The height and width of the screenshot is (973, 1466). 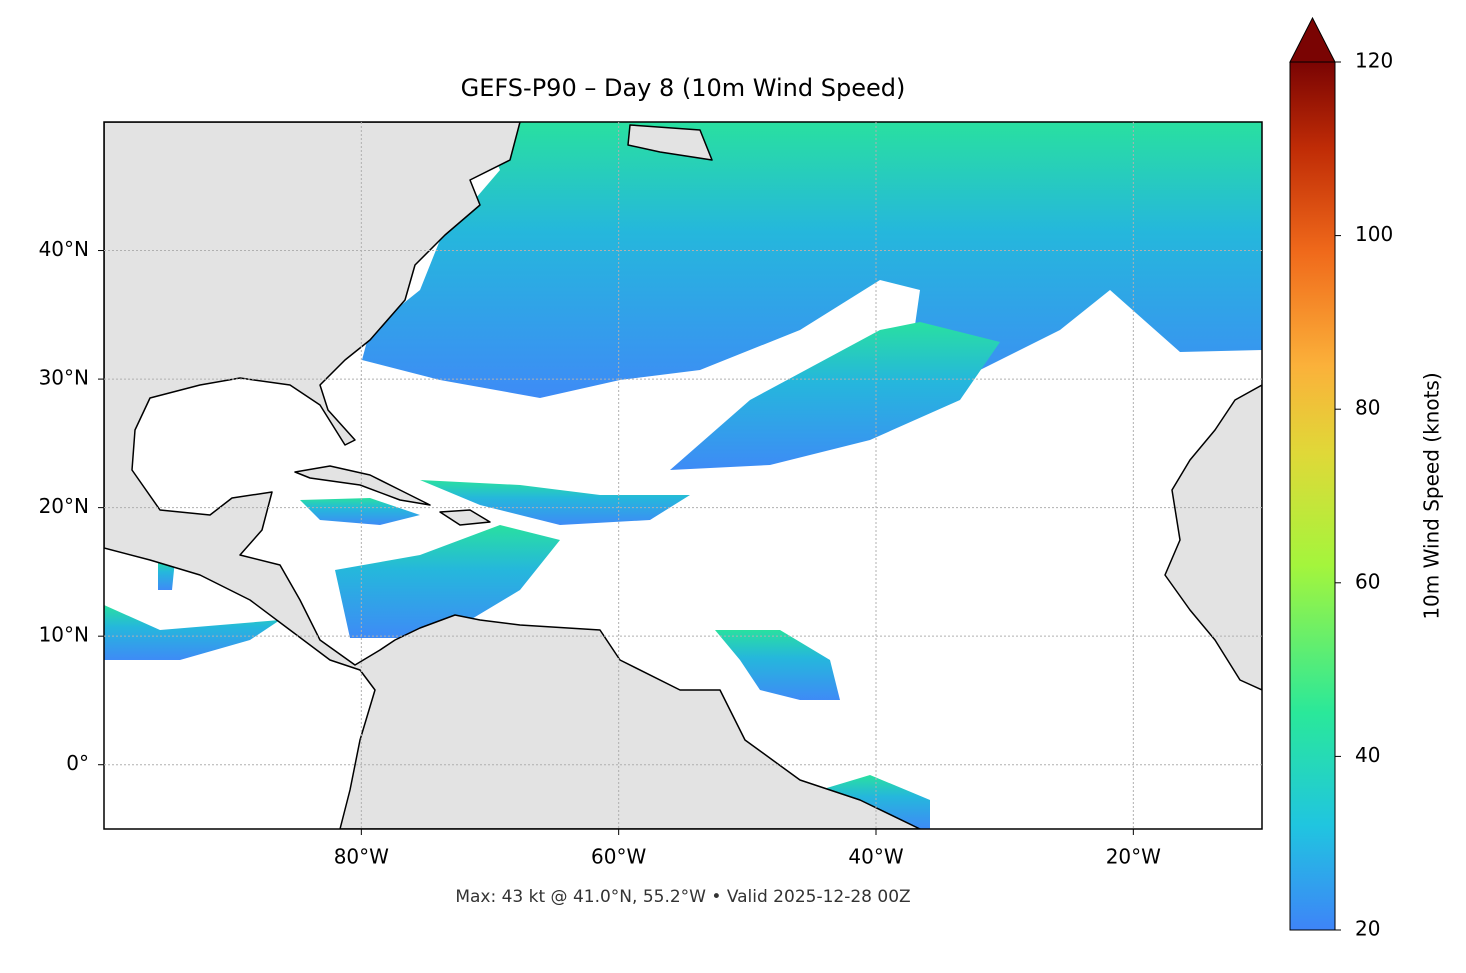 What do you see at coordinates (361, 857) in the screenshot?
I see `x-tick-label: 80°W` at bounding box center [361, 857].